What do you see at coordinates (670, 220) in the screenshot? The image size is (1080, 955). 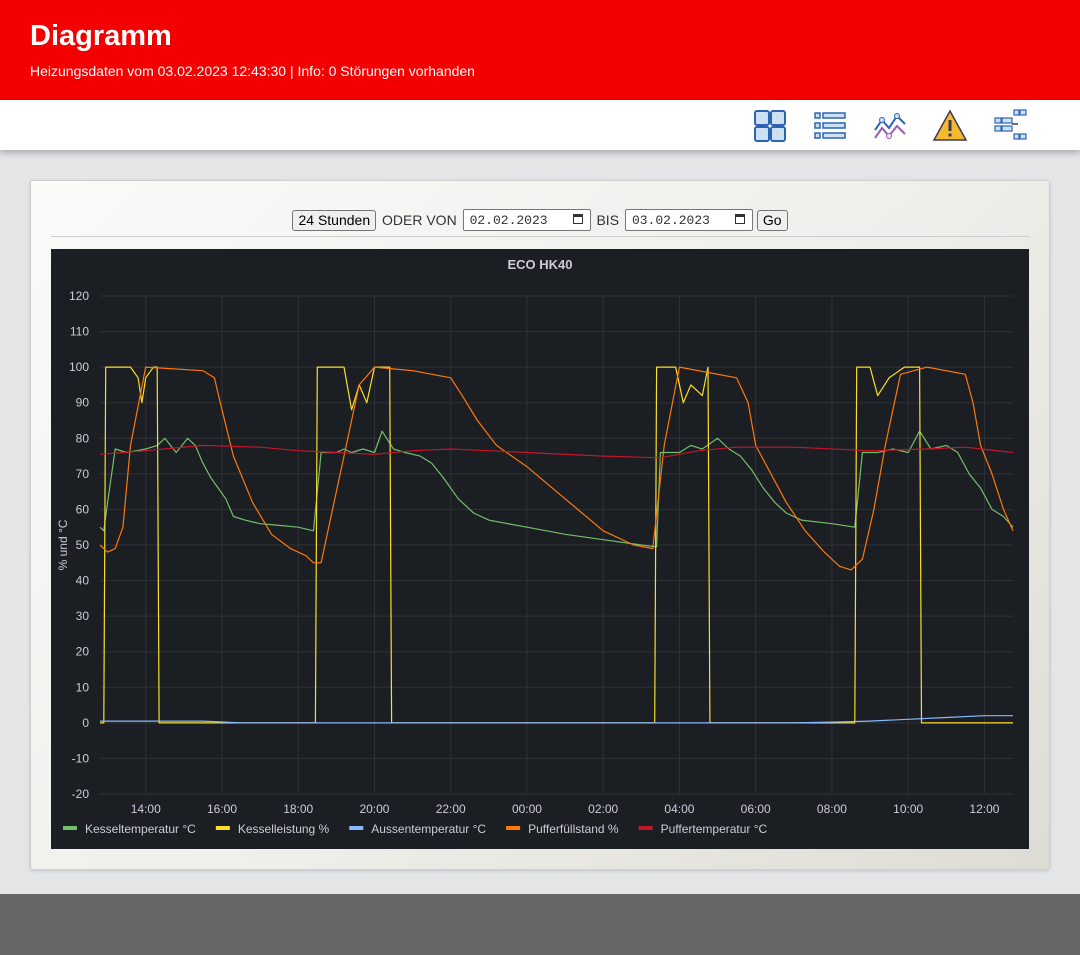 I see `date-to-value: 03.02.2023` at bounding box center [670, 220].